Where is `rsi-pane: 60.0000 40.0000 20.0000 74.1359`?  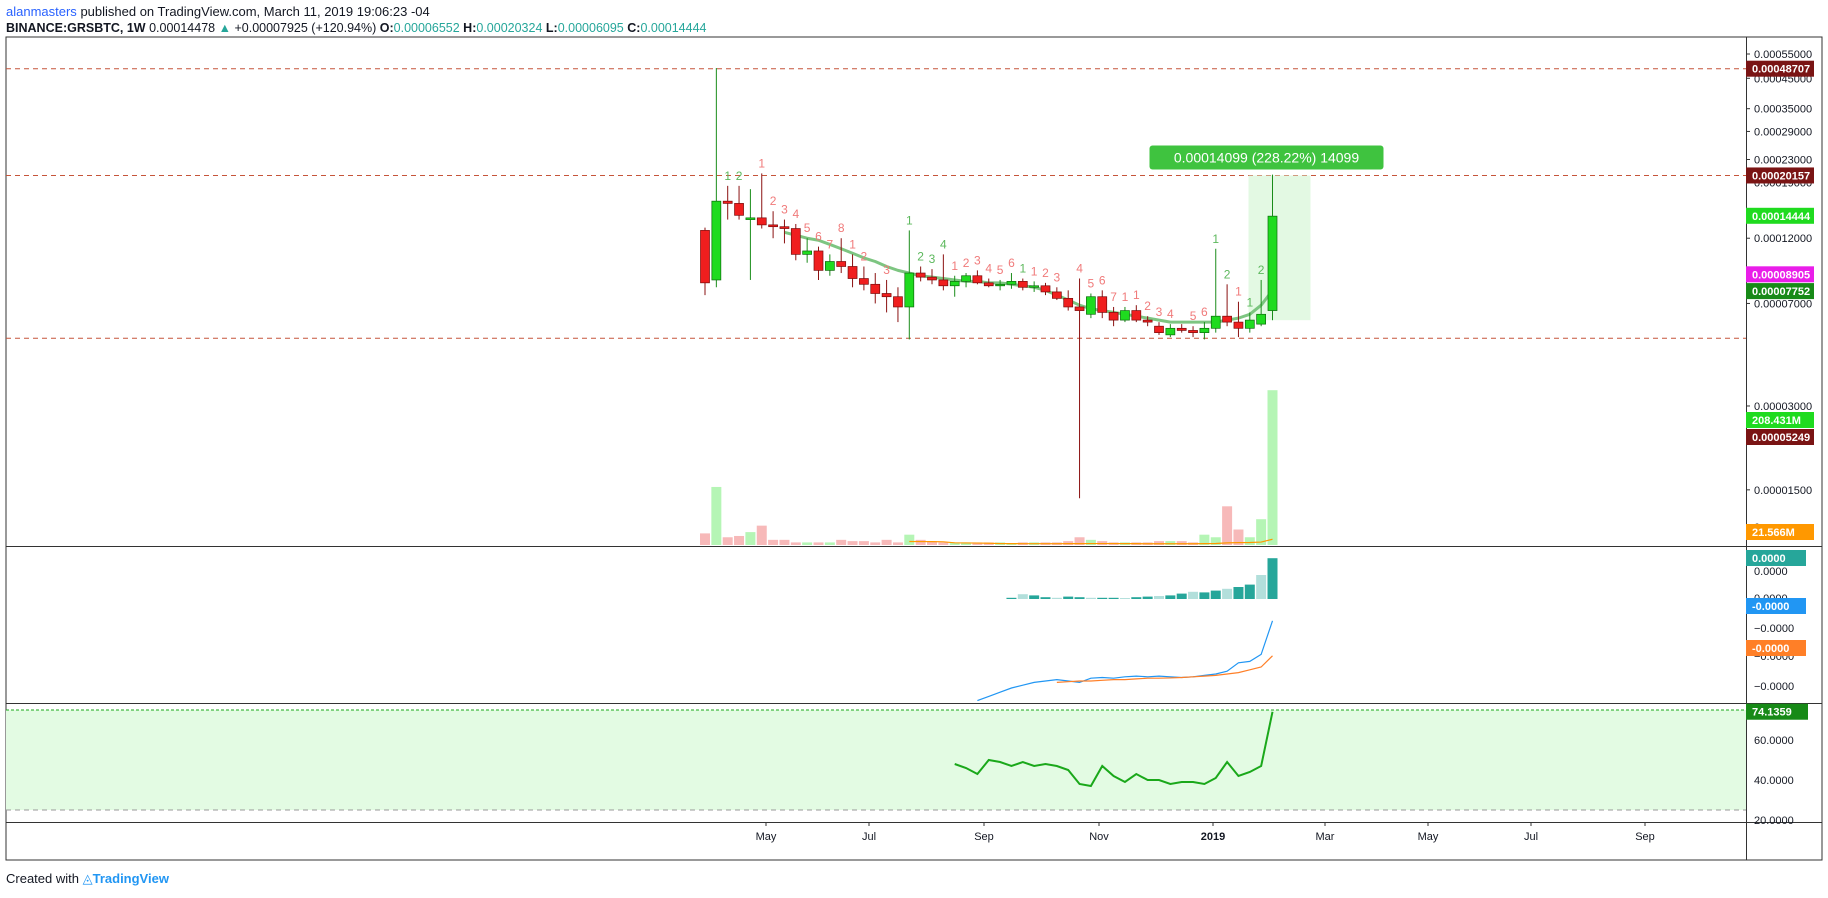 rsi-pane: 60.0000 40.0000 20.0000 74.1359 is located at coordinates (907, 765).